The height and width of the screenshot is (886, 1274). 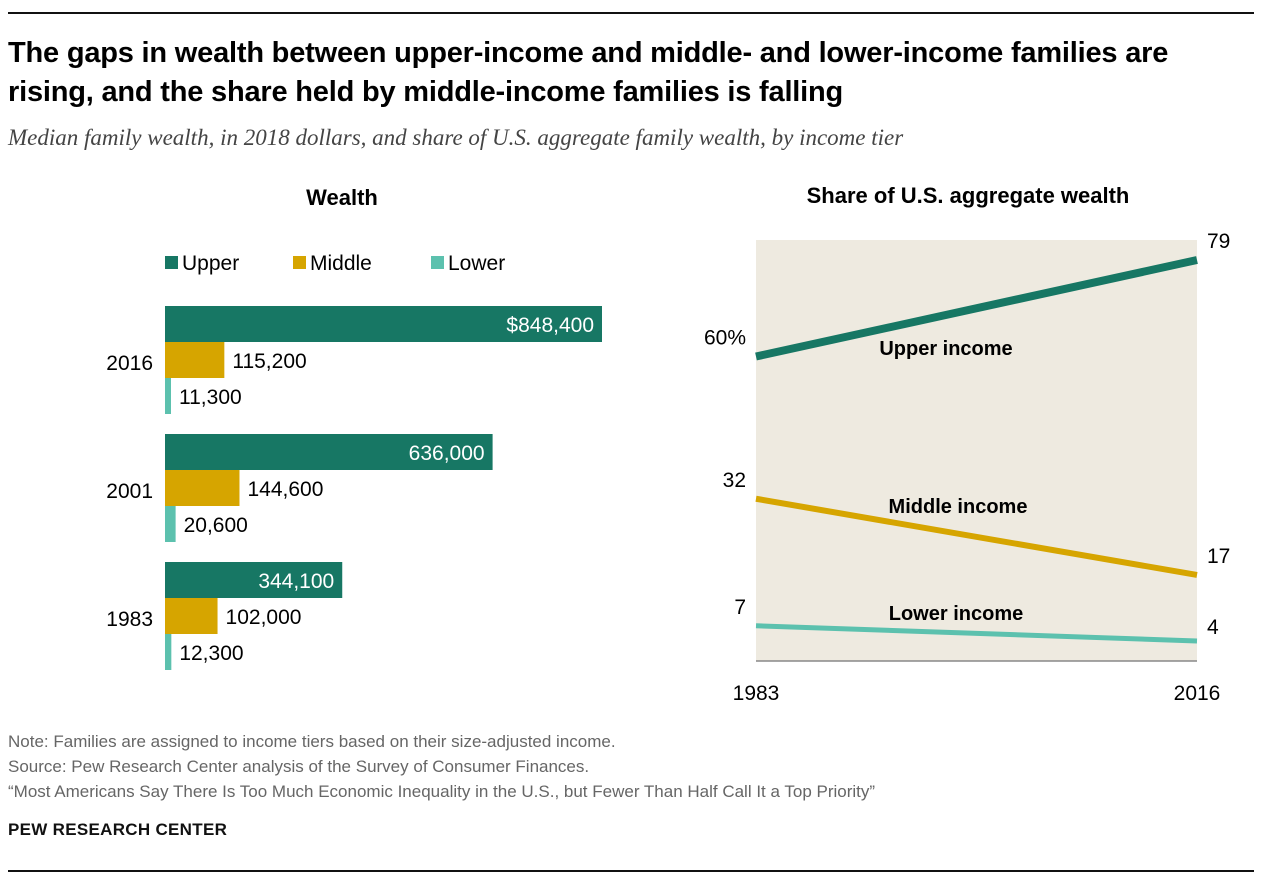 I want to click on series-name-lower-income: Lower income, so click(x=956, y=614).